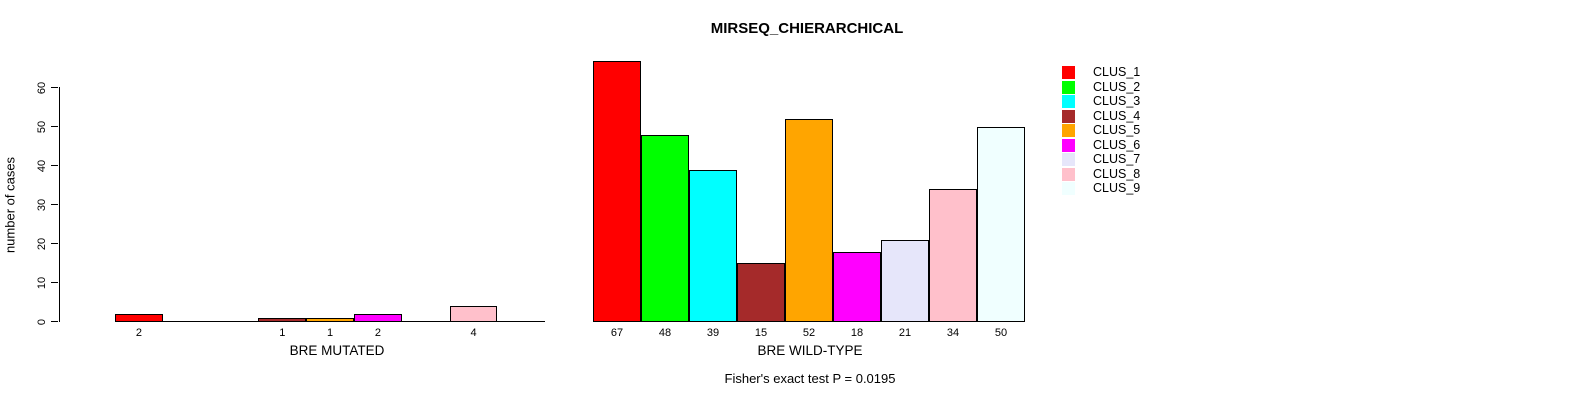 This screenshot has width=1590, height=400. What do you see at coordinates (857, 333) in the screenshot?
I see `bar-value-label: 18` at bounding box center [857, 333].